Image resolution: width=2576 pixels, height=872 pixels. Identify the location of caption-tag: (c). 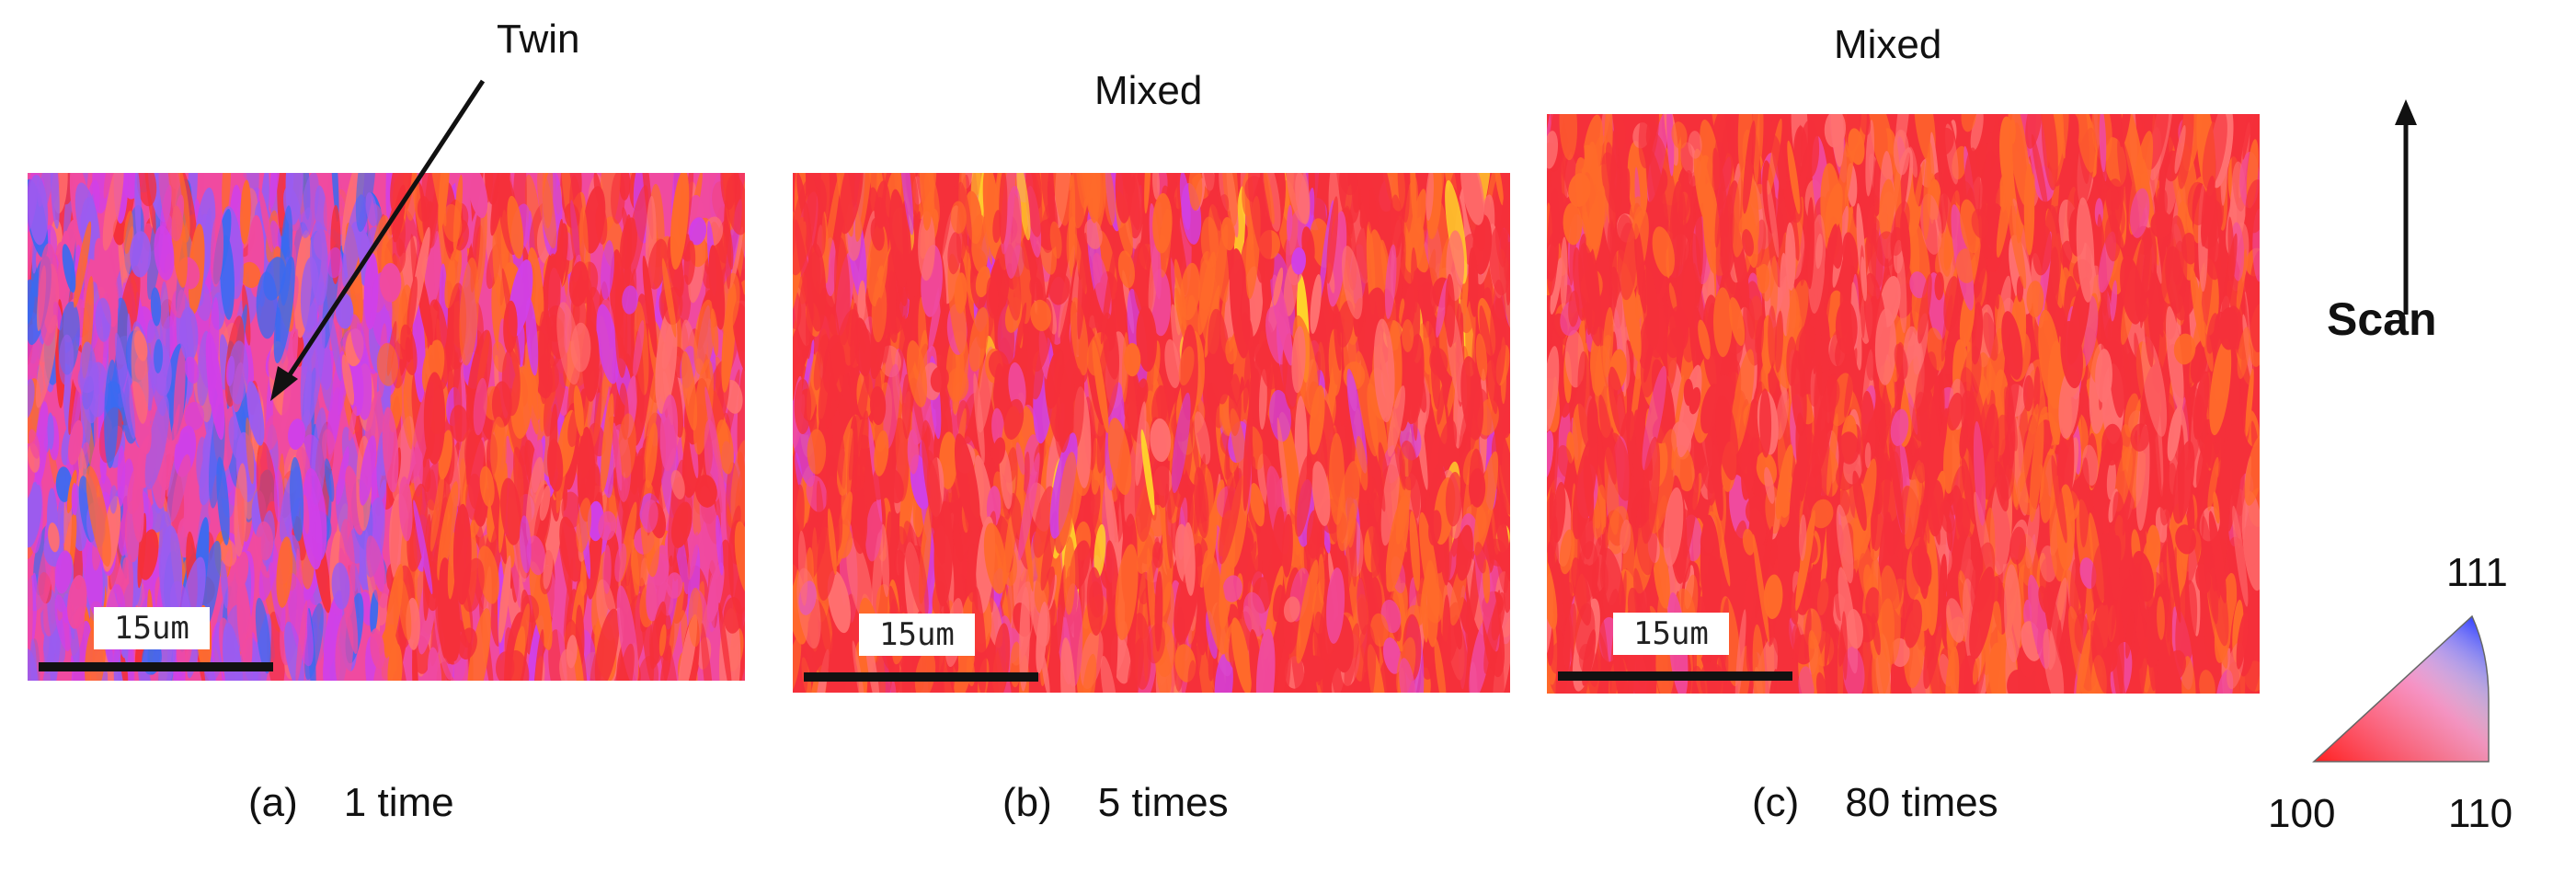
(1776, 802).